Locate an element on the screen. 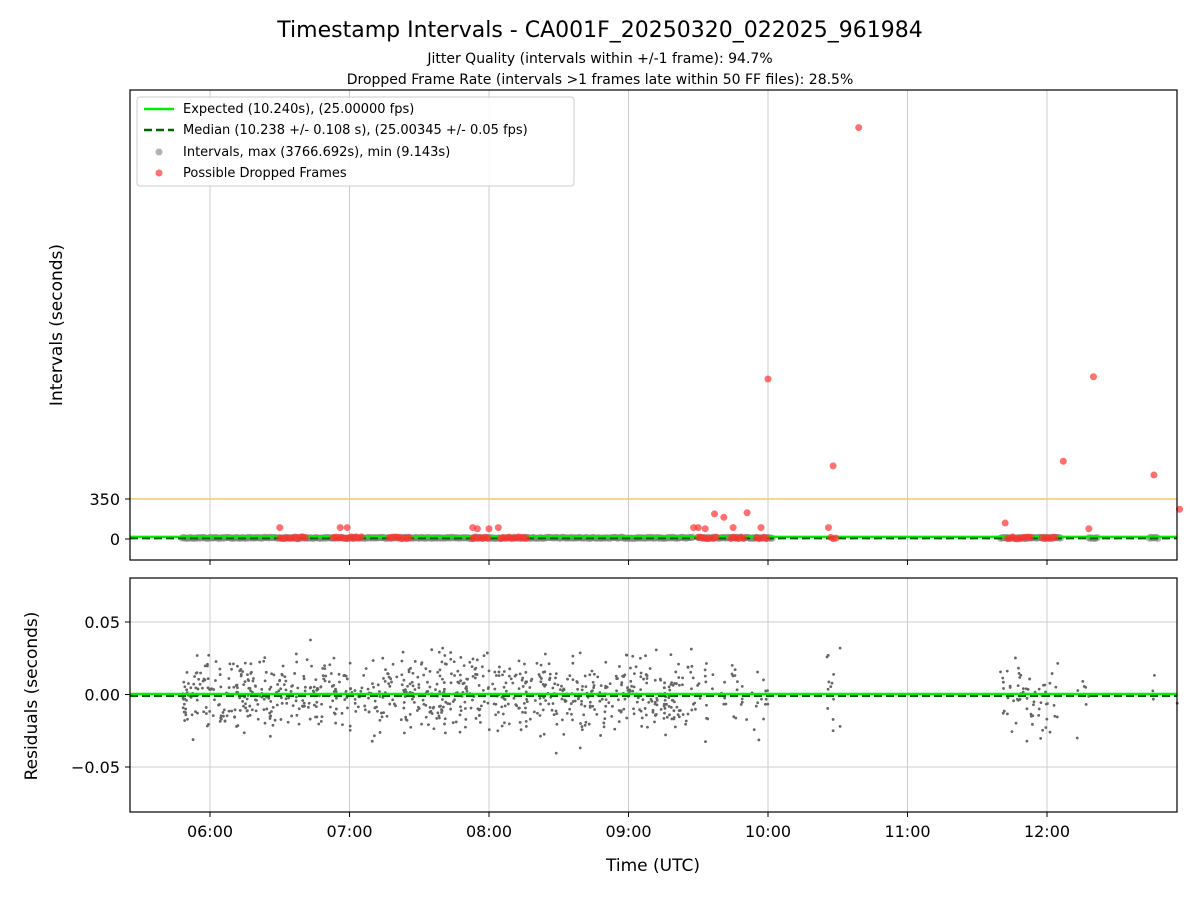 This screenshot has height=900, width=1200. x-tick-label: 09:00 is located at coordinates (628, 831).